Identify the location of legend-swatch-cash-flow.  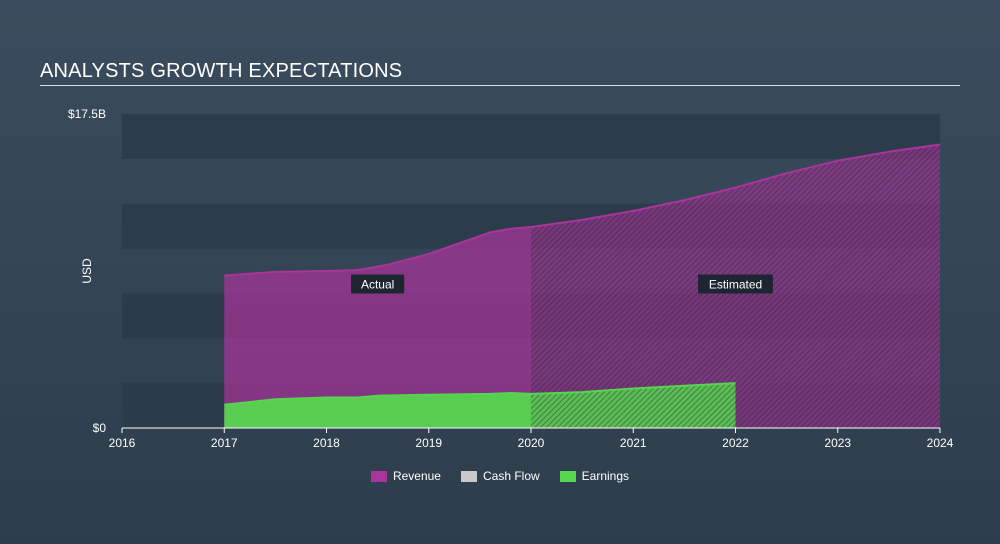
(468, 476).